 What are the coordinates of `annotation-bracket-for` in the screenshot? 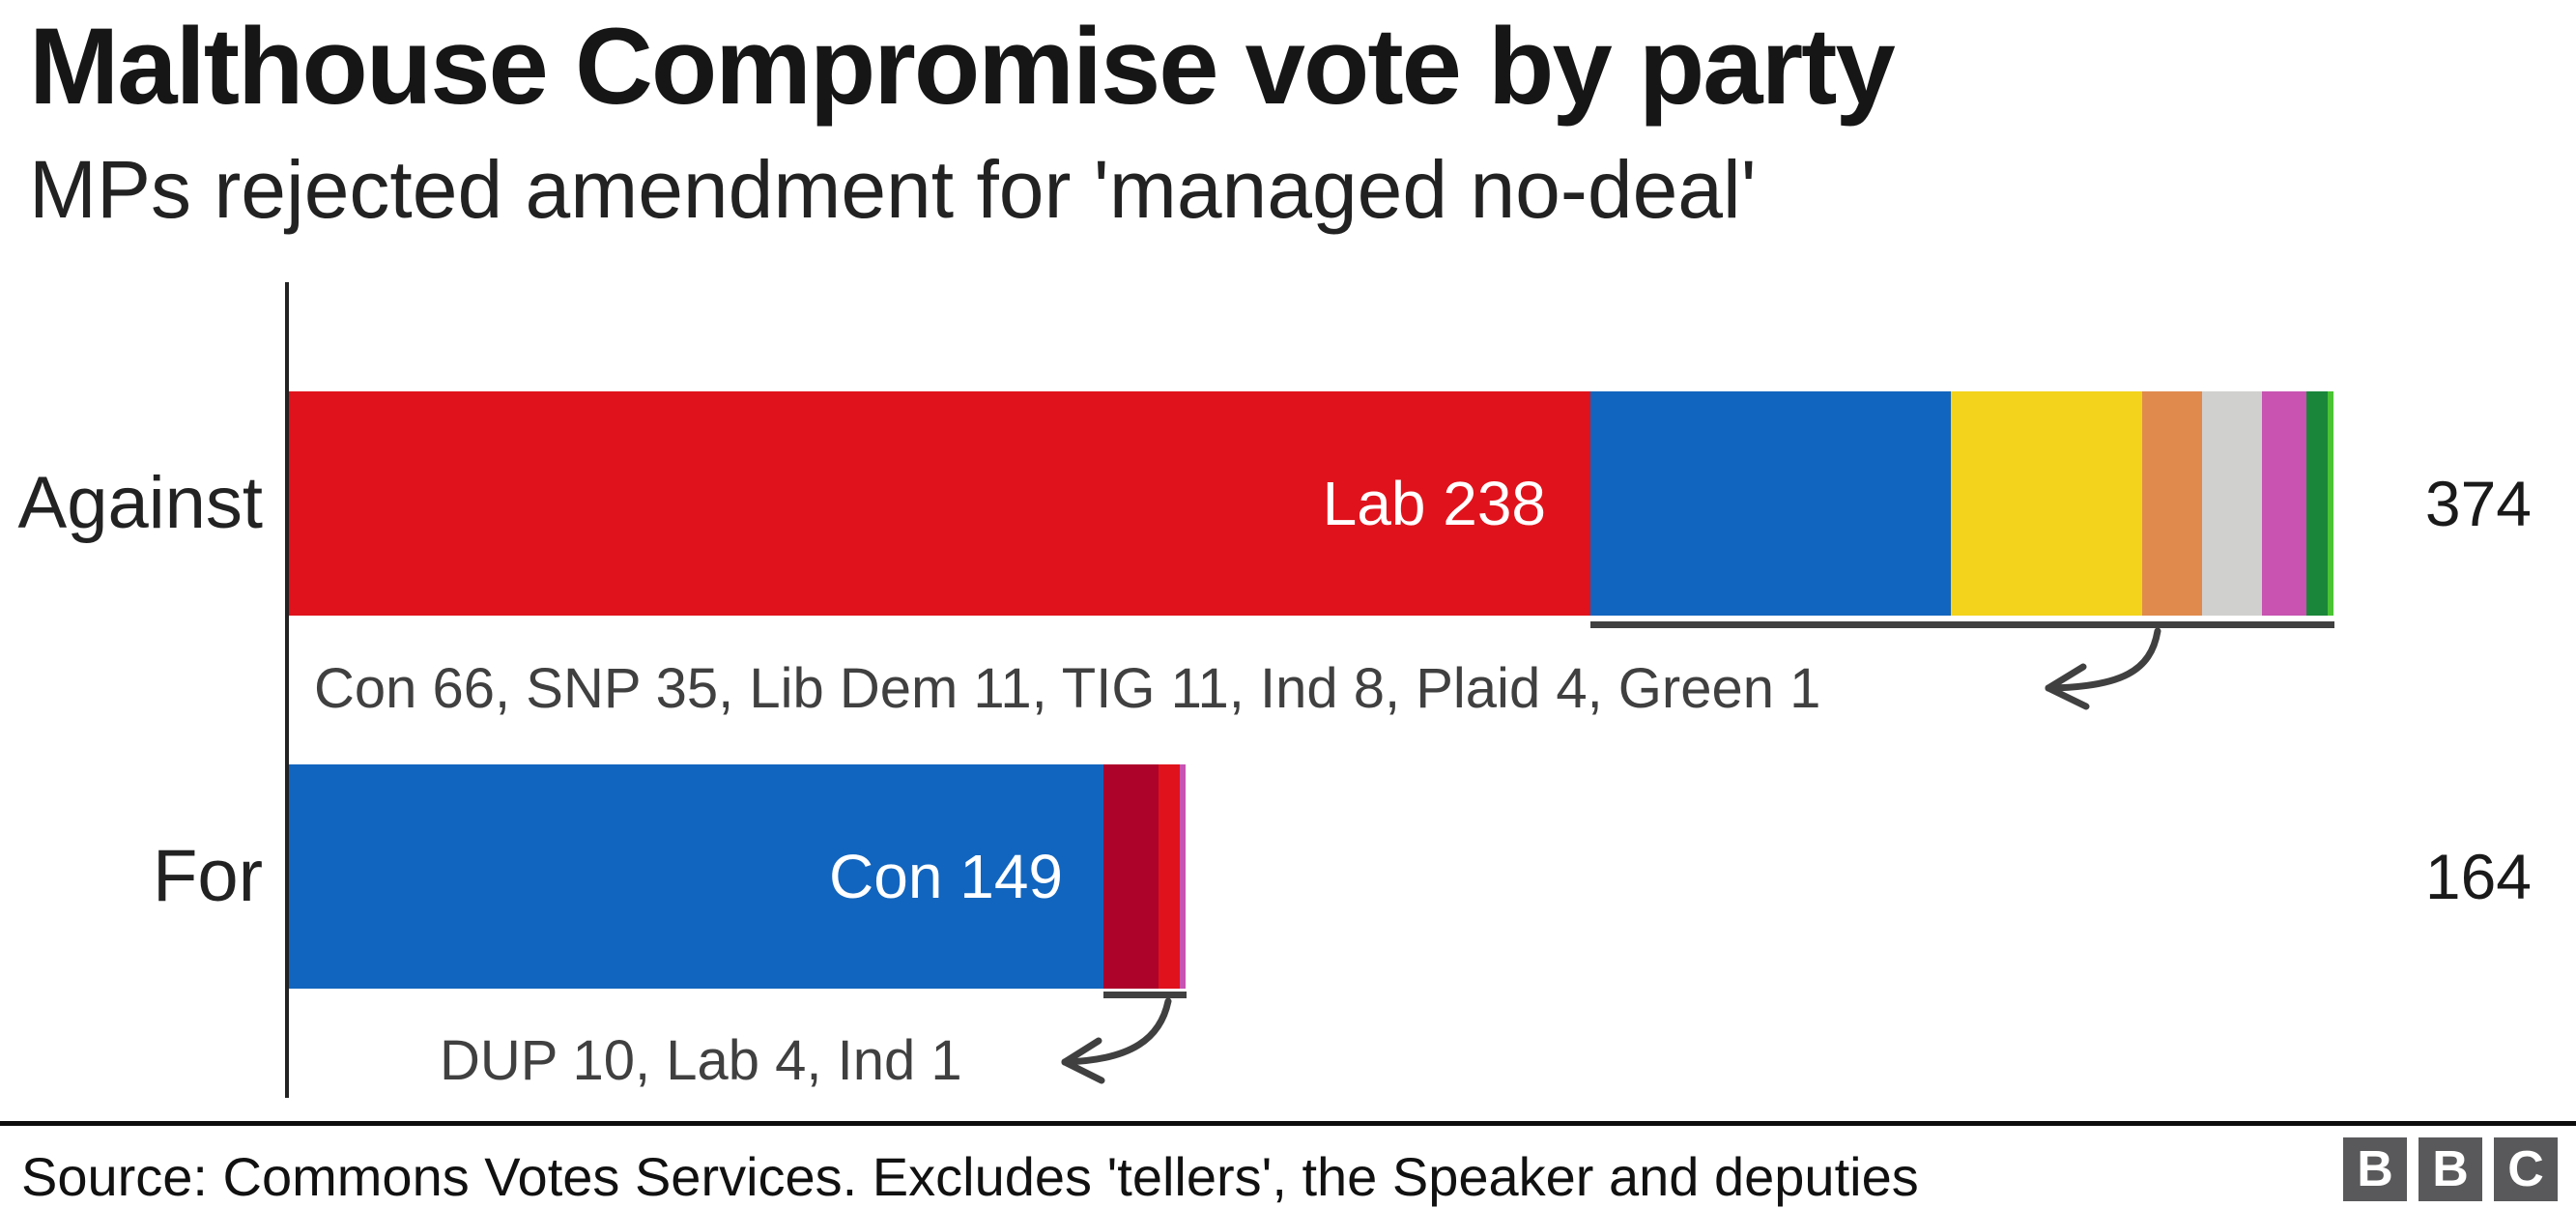 It's located at (1145, 995).